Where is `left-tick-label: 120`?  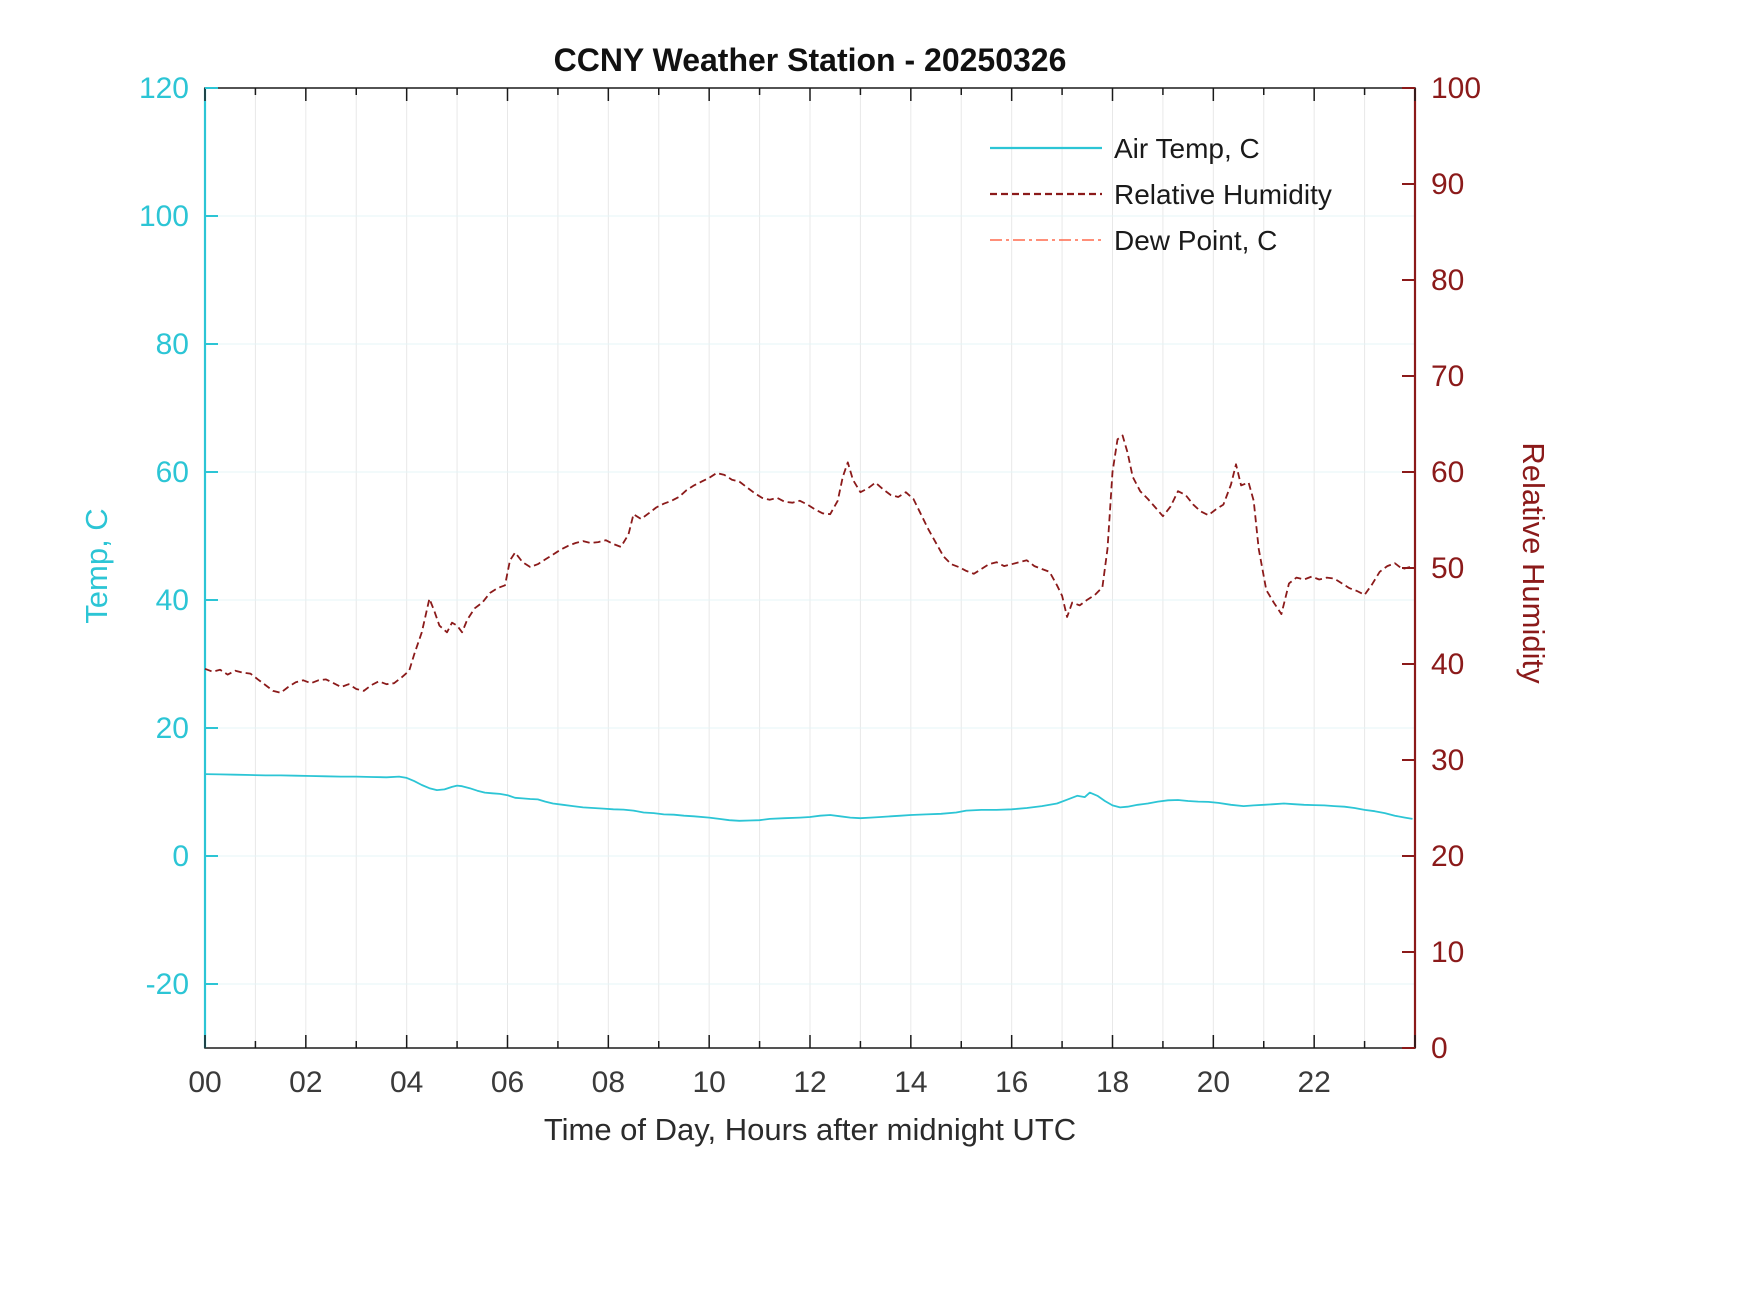
left-tick-label: 120 is located at coordinates (164, 88).